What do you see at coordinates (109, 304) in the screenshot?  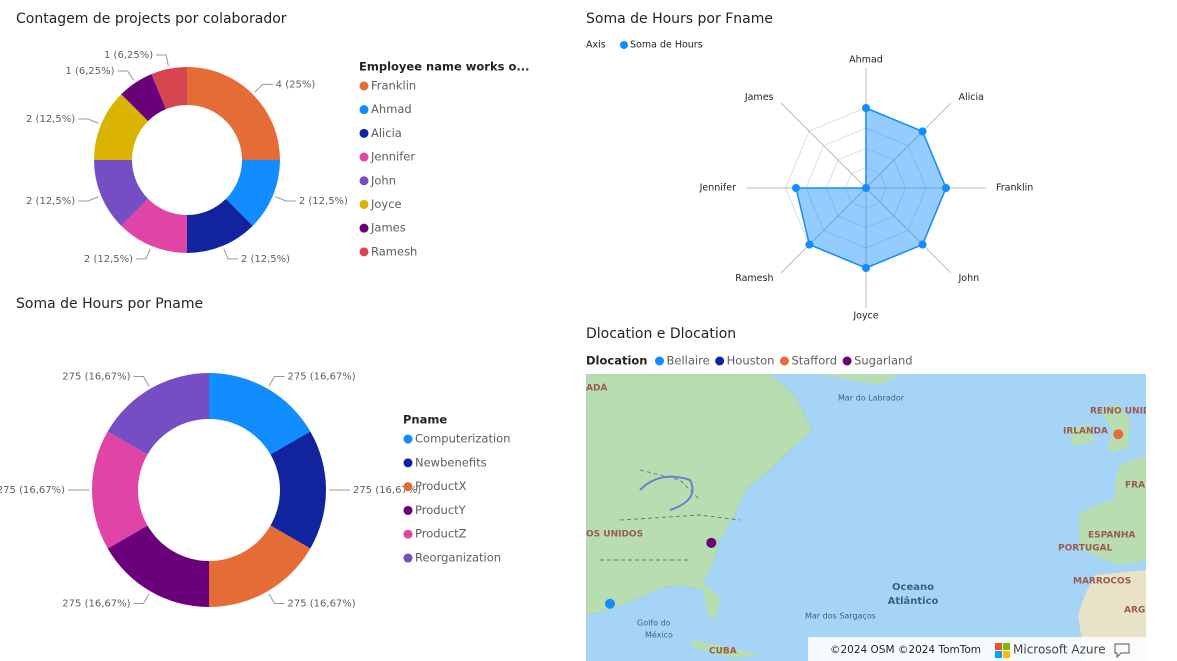 I see `chart-title: Soma de Hours por Pname` at bounding box center [109, 304].